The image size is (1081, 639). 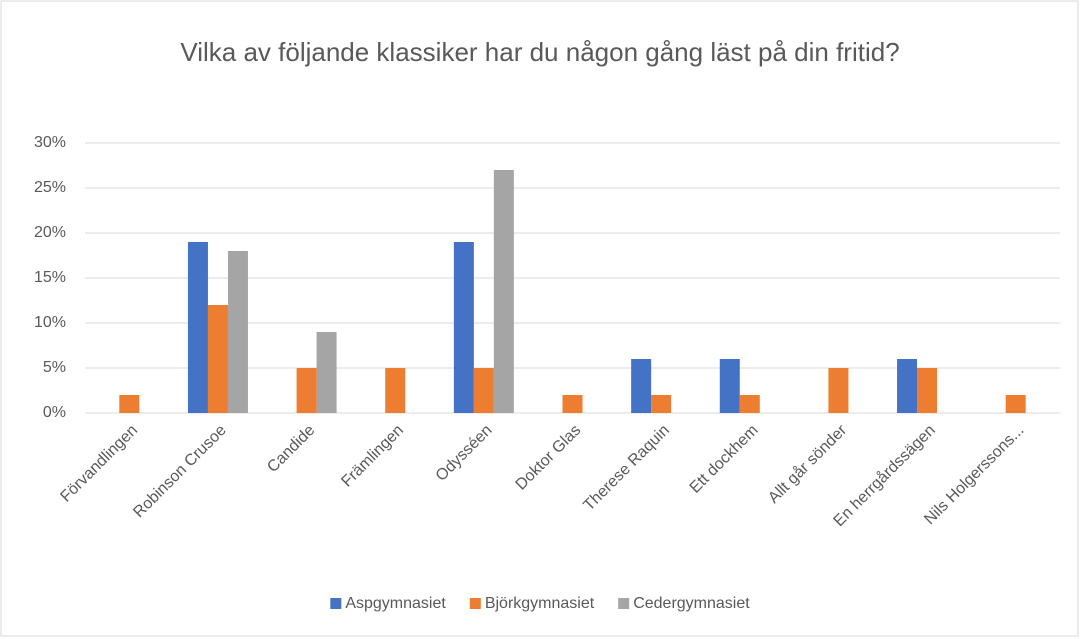 I want to click on x-tick-label: Doktor Glas, so click(x=549, y=458).